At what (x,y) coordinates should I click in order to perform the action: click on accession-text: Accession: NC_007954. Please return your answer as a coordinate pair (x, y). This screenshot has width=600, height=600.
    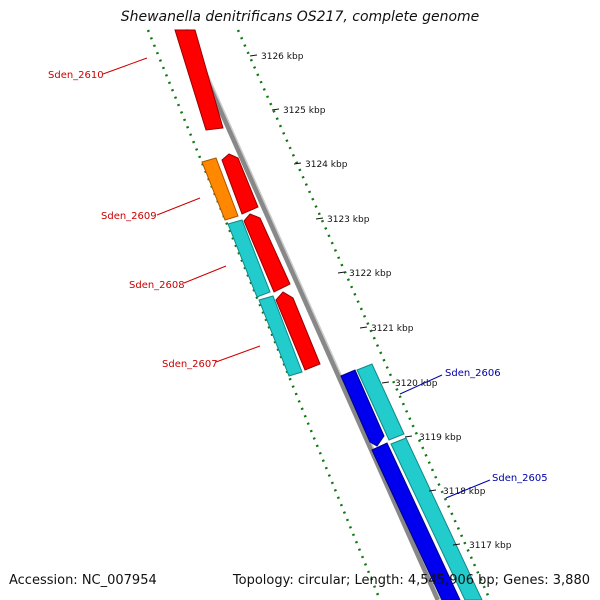
    Looking at the image, I should click on (83, 580).